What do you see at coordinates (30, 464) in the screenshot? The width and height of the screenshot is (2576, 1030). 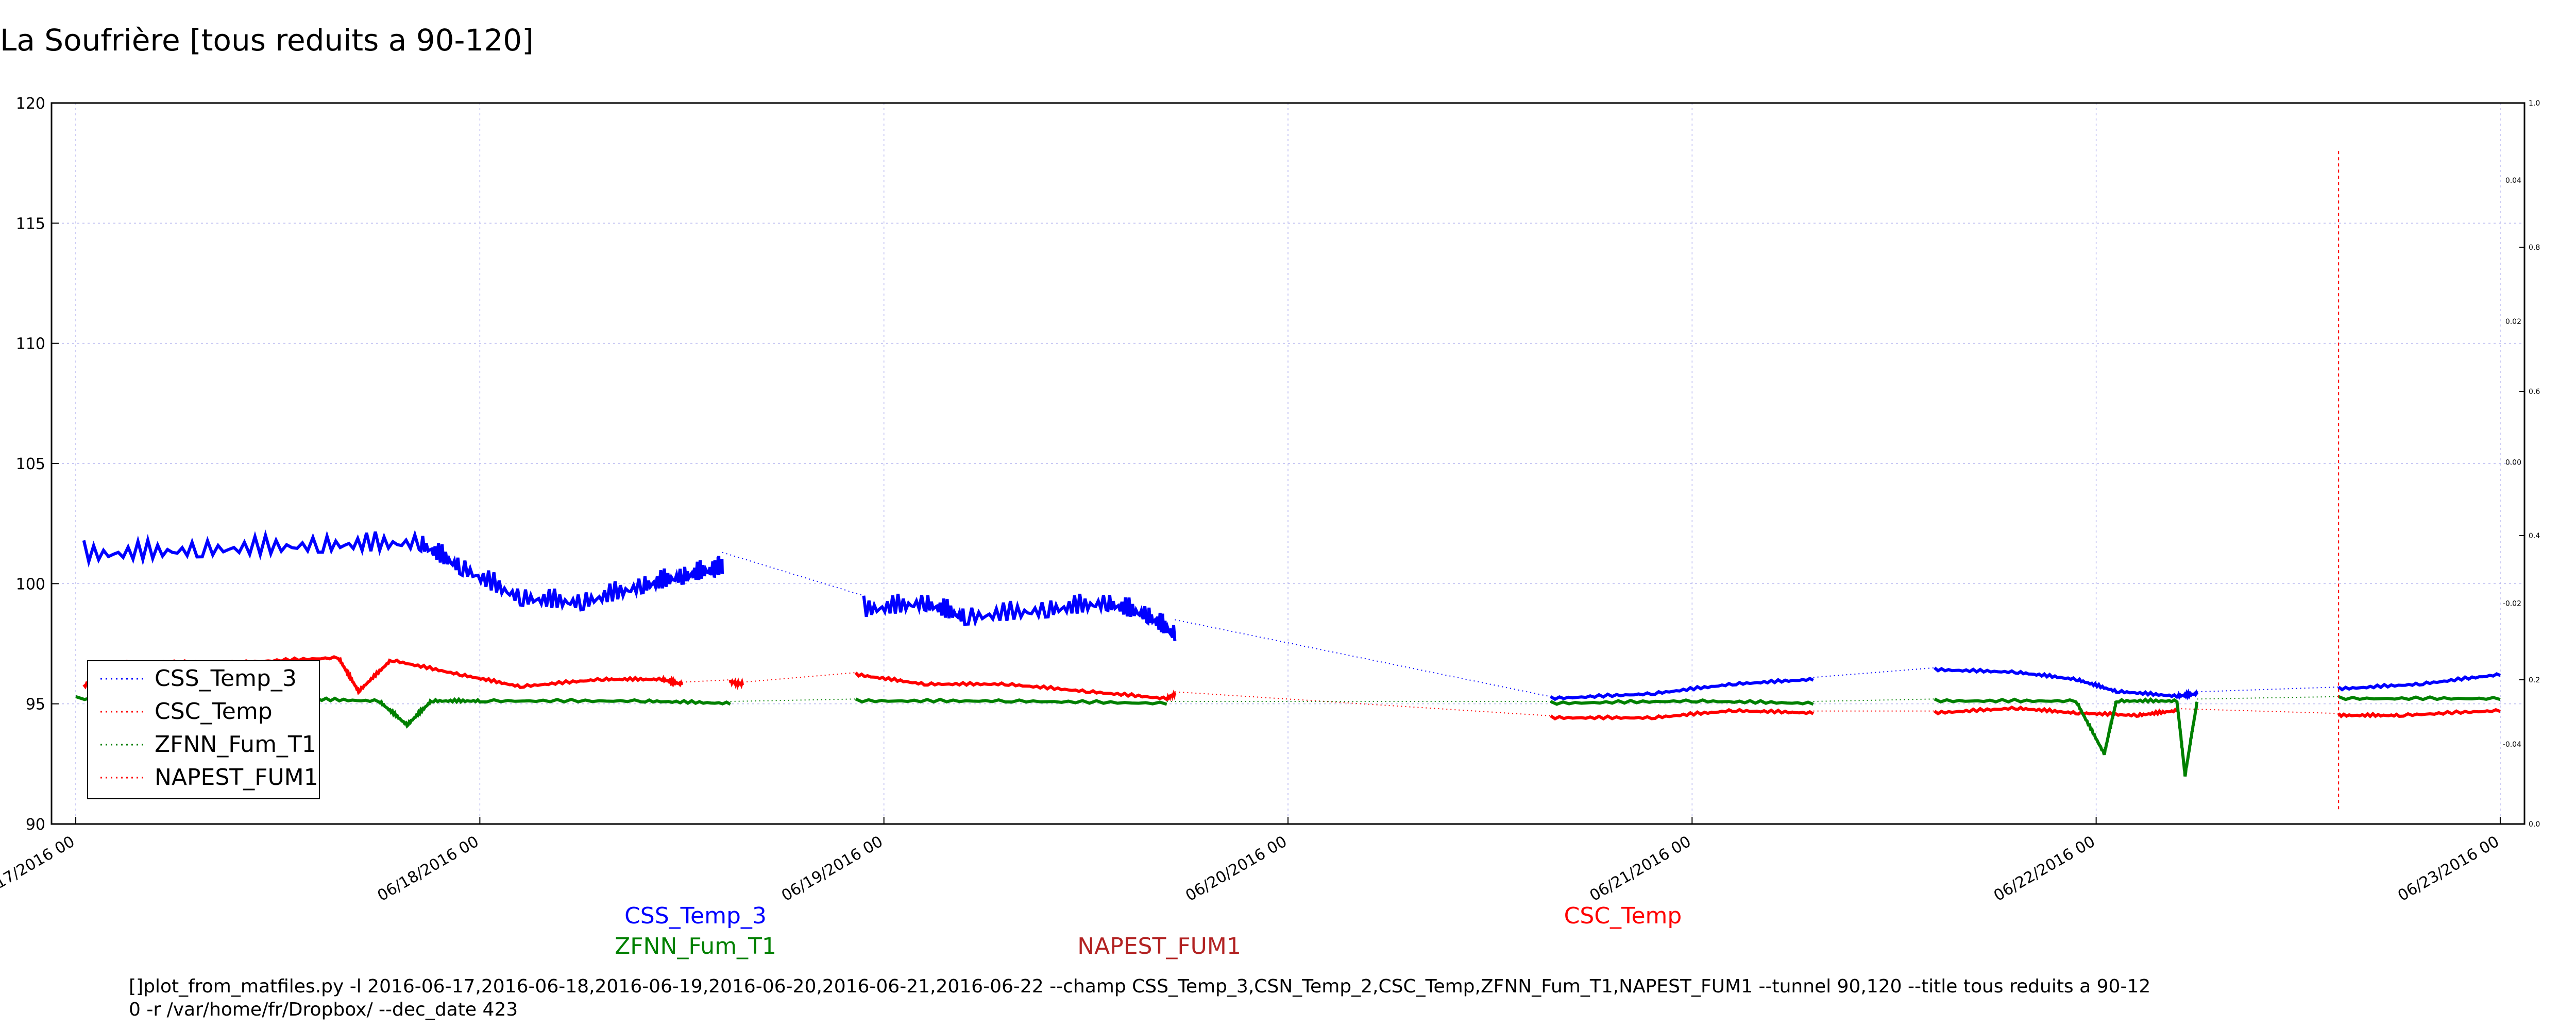 I see `y-tick-label: 105` at bounding box center [30, 464].